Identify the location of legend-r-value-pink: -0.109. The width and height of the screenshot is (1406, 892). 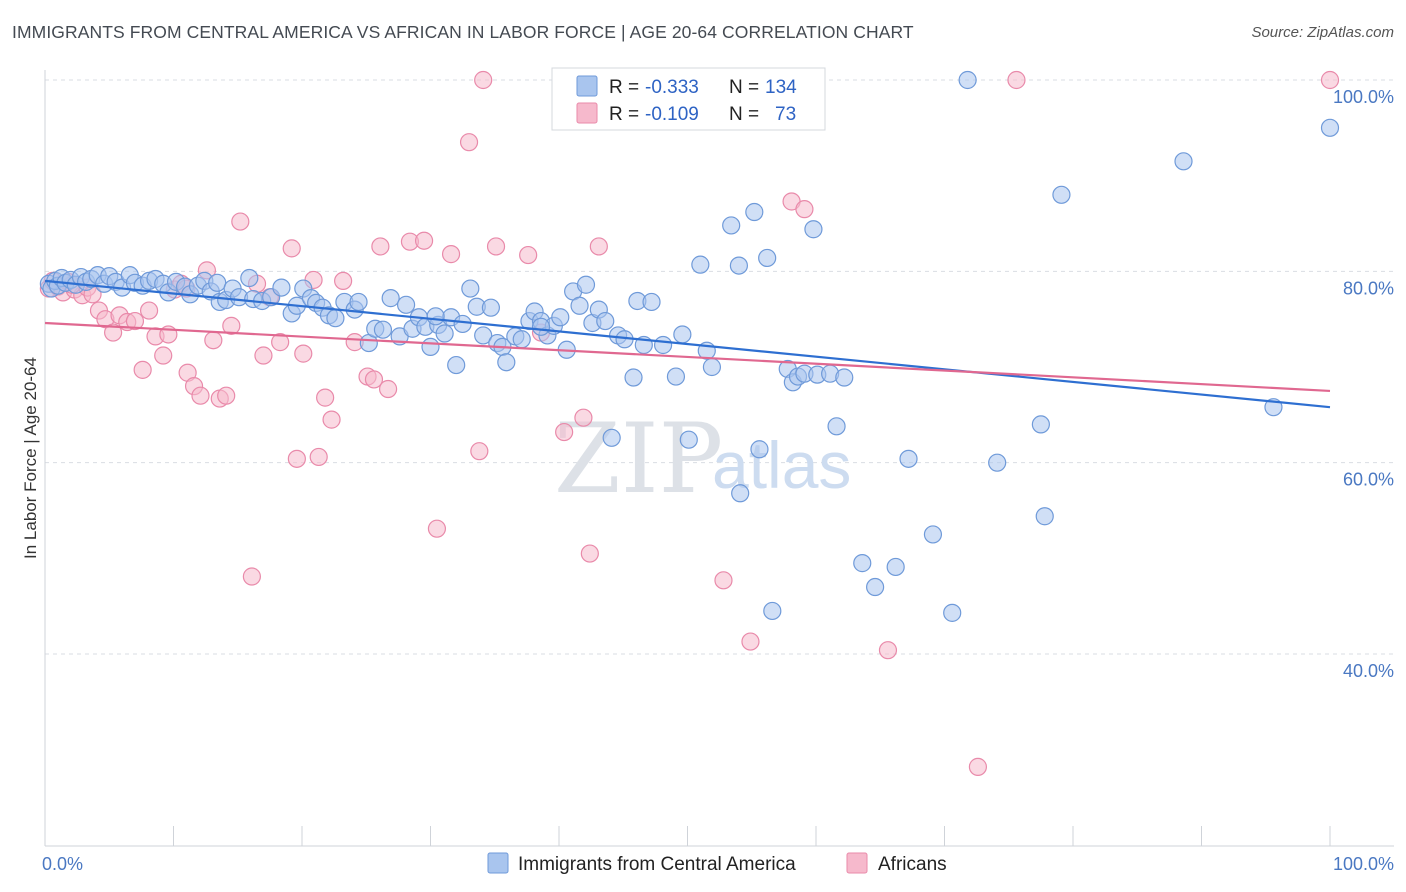
(672, 114).